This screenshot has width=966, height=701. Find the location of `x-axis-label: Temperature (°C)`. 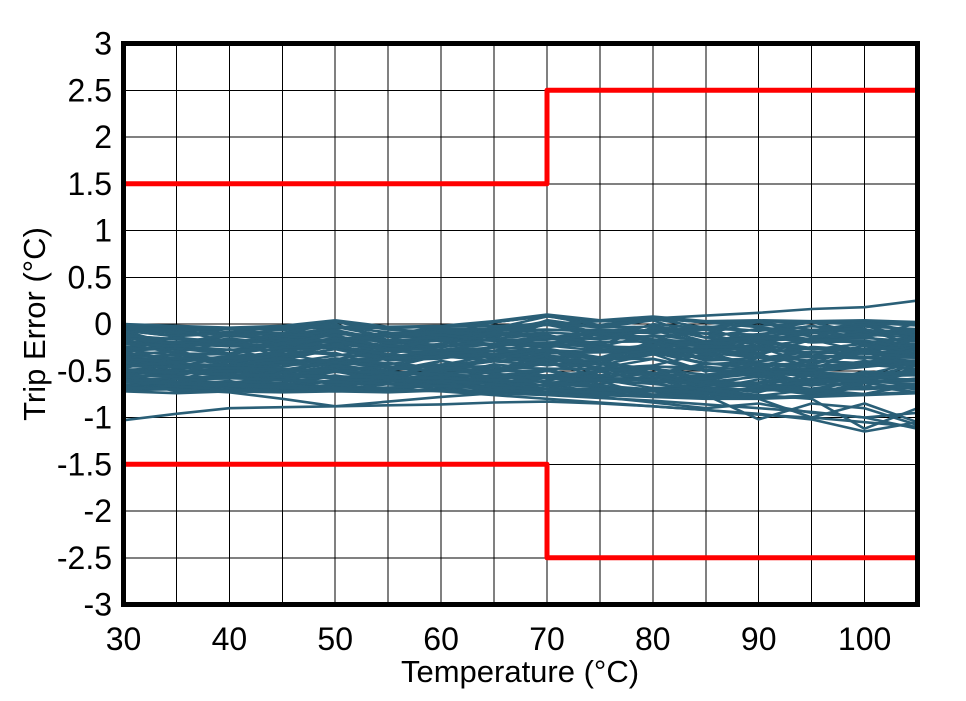

x-axis-label: Temperature (°C) is located at coordinates (520, 671).